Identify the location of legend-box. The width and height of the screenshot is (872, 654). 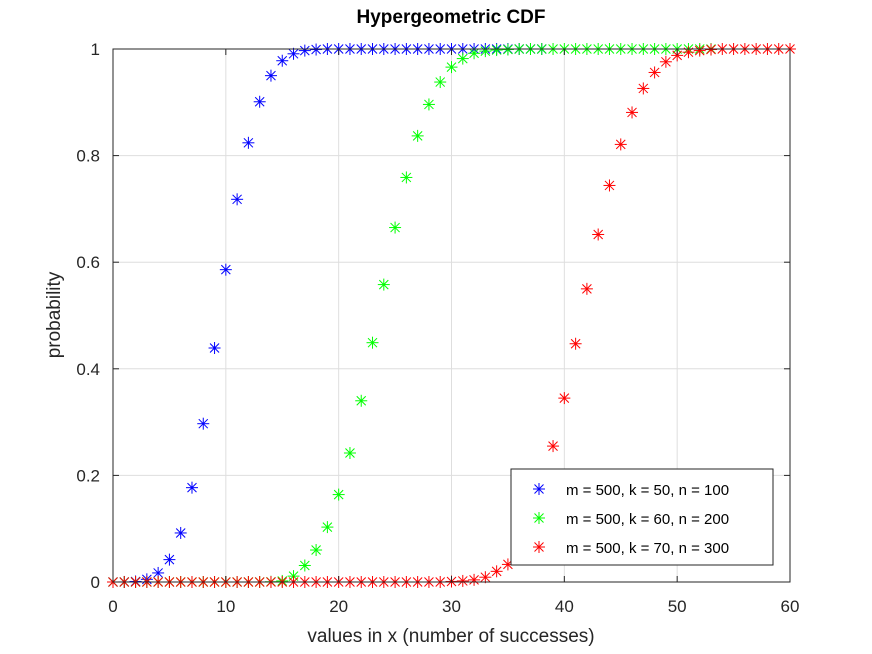
(642, 517).